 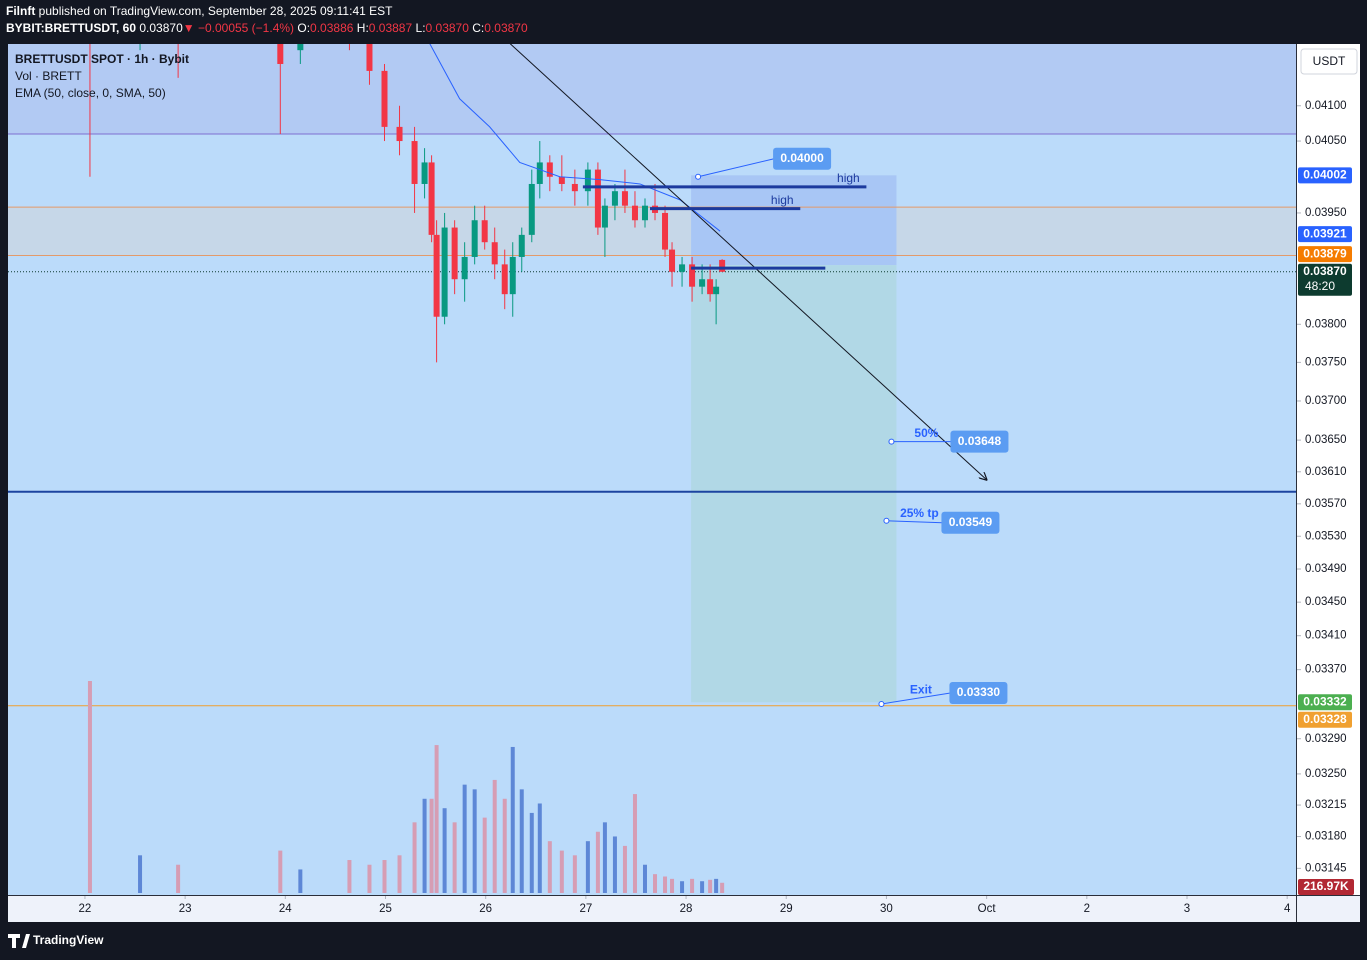 What do you see at coordinates (914, 522) in the screenshot?
I see `annotation-connector` at bounding box center [914, 522].